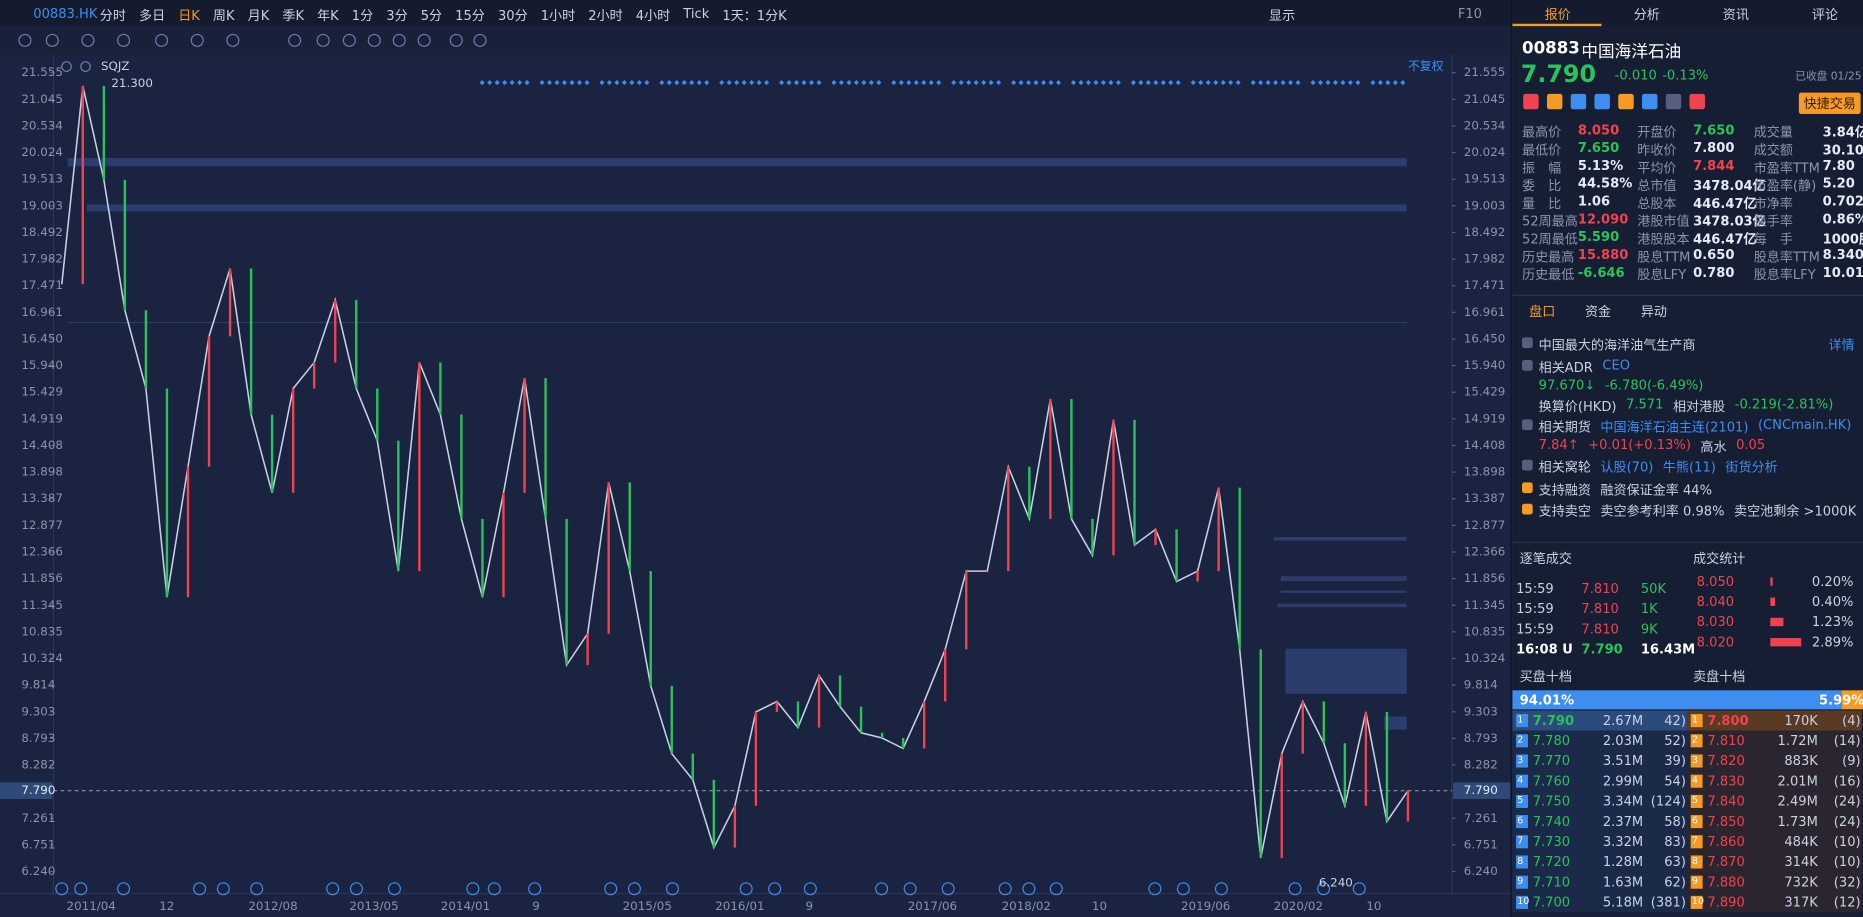  Describe the element at coordinates (1551, 741) in the screenshot. I see `book-price: 7.780` at that location.